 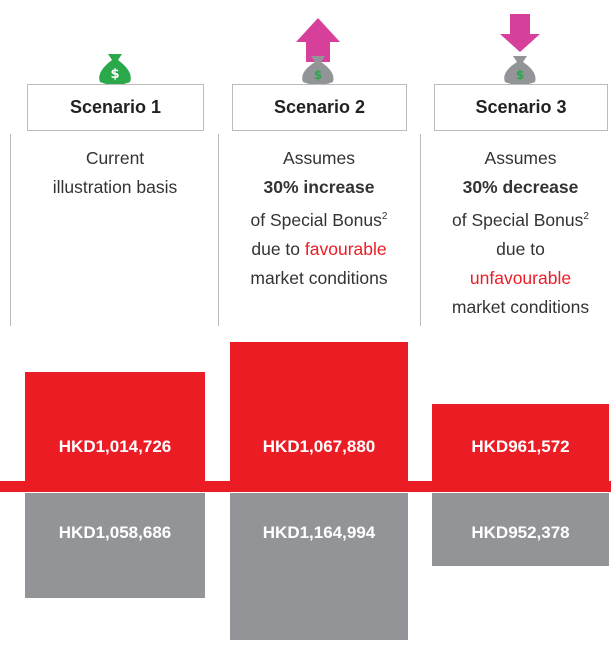 I want to click on text-segment: favourable, so click(x=345, y=248).